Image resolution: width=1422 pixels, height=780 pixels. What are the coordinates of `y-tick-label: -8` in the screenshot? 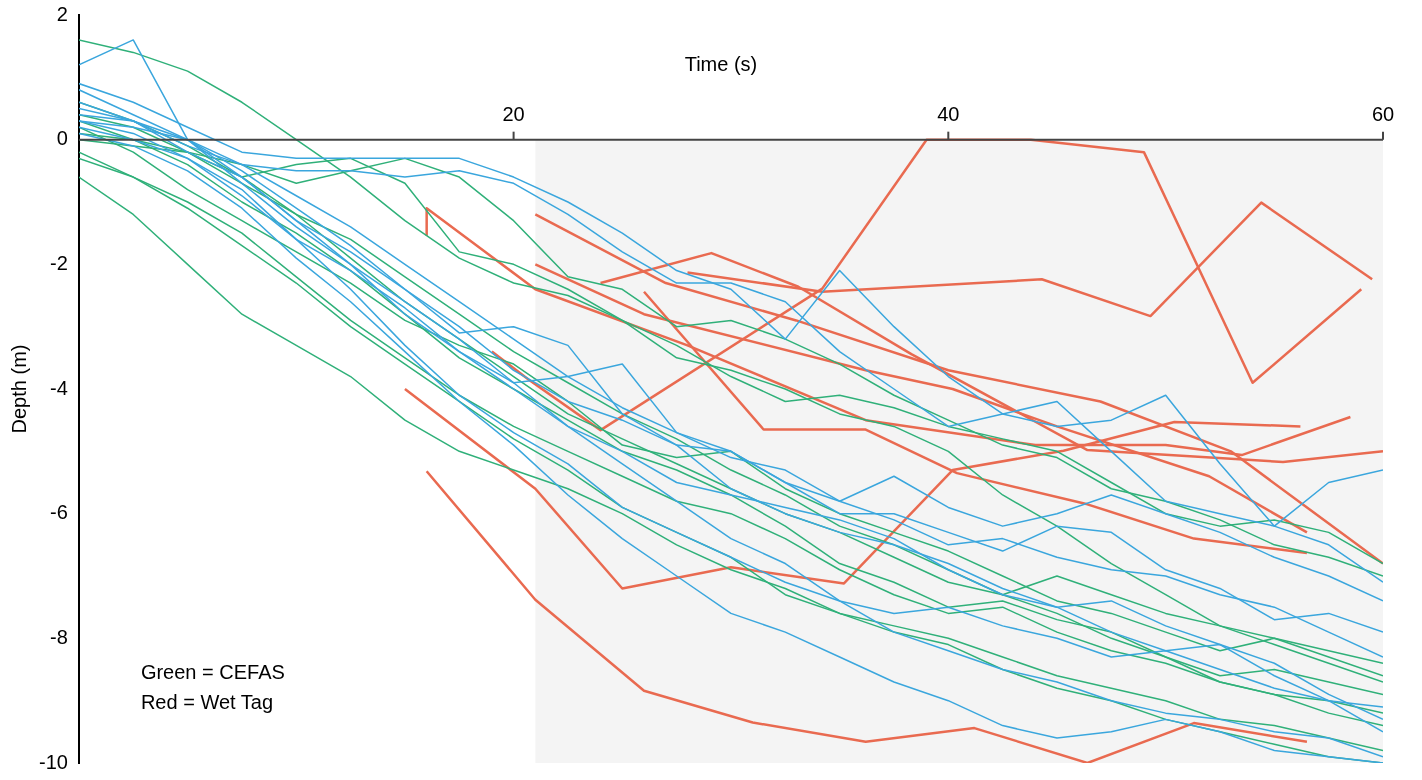 It's located at (59, 636).